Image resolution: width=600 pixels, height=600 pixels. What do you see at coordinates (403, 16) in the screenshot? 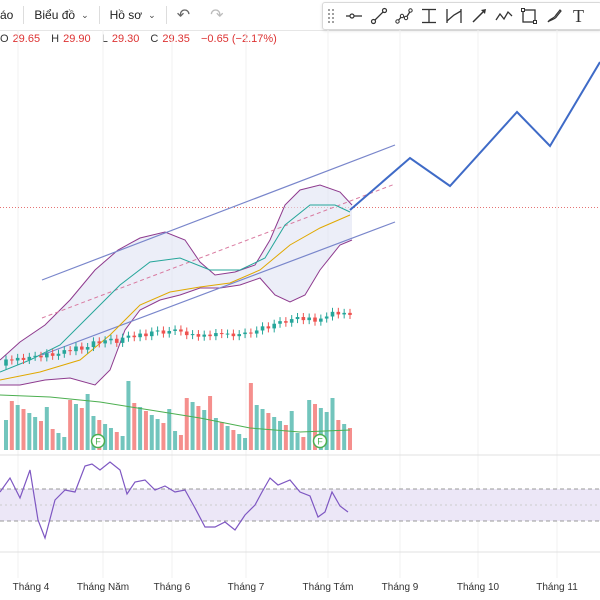
I see `polyline-tool-icon` at bounding box center [403, 16].